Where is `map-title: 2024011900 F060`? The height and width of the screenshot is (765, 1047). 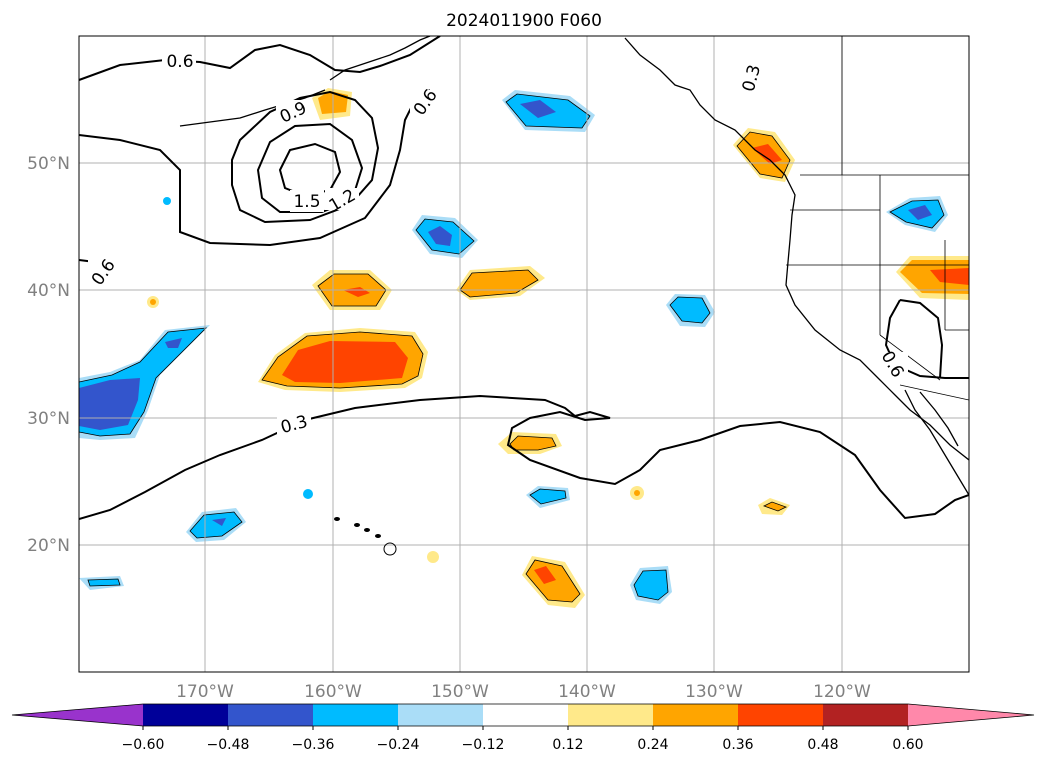
map-title: 2024011900 F060 is located at coordinates (524, 21).